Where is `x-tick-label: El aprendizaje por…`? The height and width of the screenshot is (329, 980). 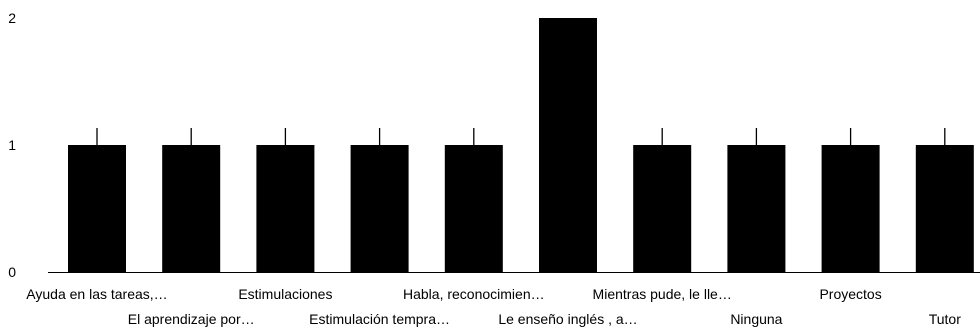
x-tick-label: El aprendizaje por… is located at coordinates (191, 319).